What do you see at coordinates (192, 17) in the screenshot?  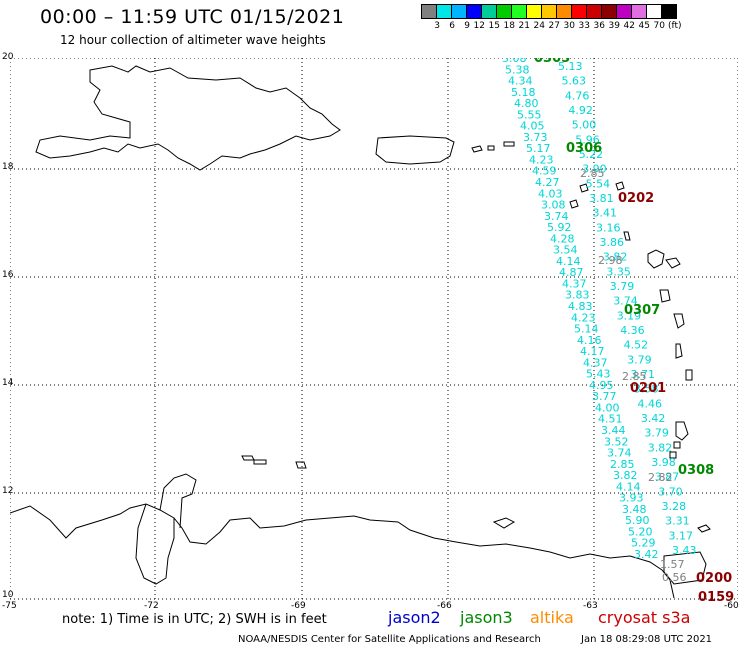 I see `map-title: 00:00 – 11:59 UTC 01/15/2021` at bounding box center [192, 17].